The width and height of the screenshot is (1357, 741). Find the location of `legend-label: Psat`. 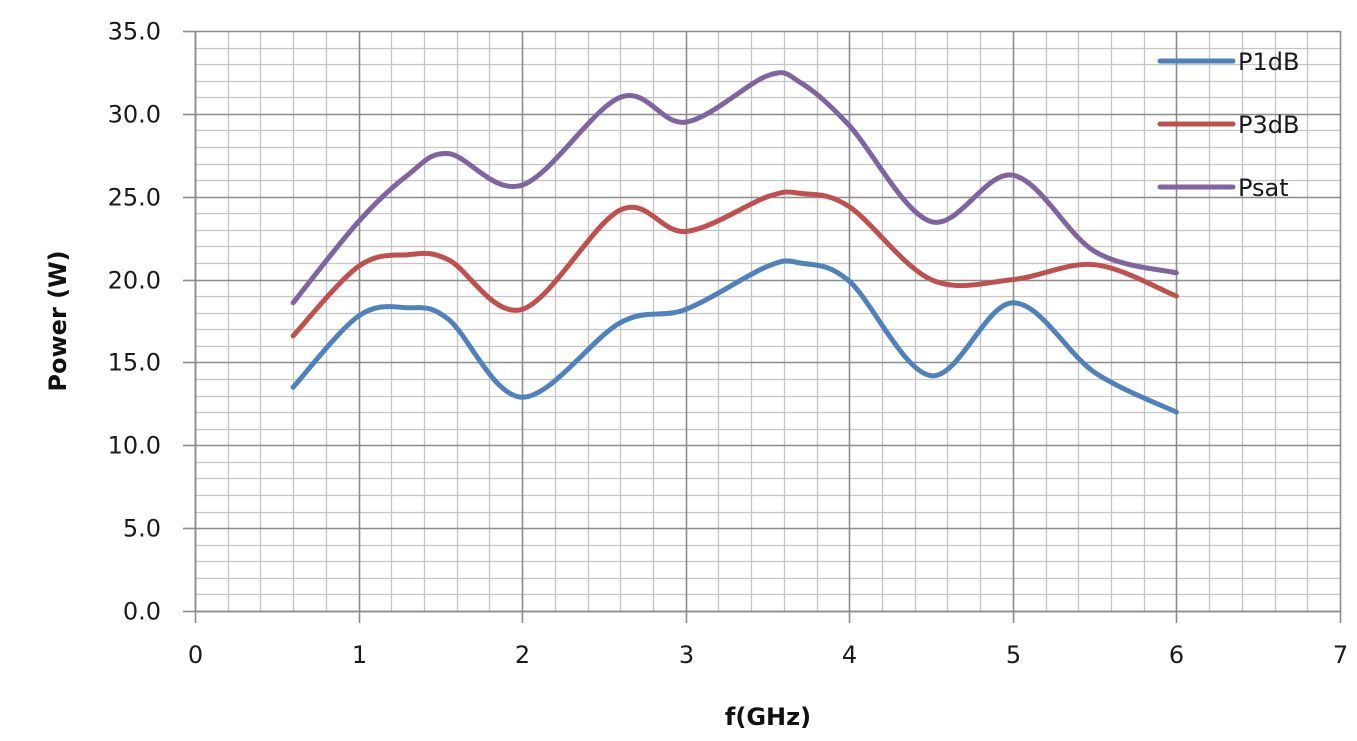

legend-label: Psat is located at coordinates (1263, 188).